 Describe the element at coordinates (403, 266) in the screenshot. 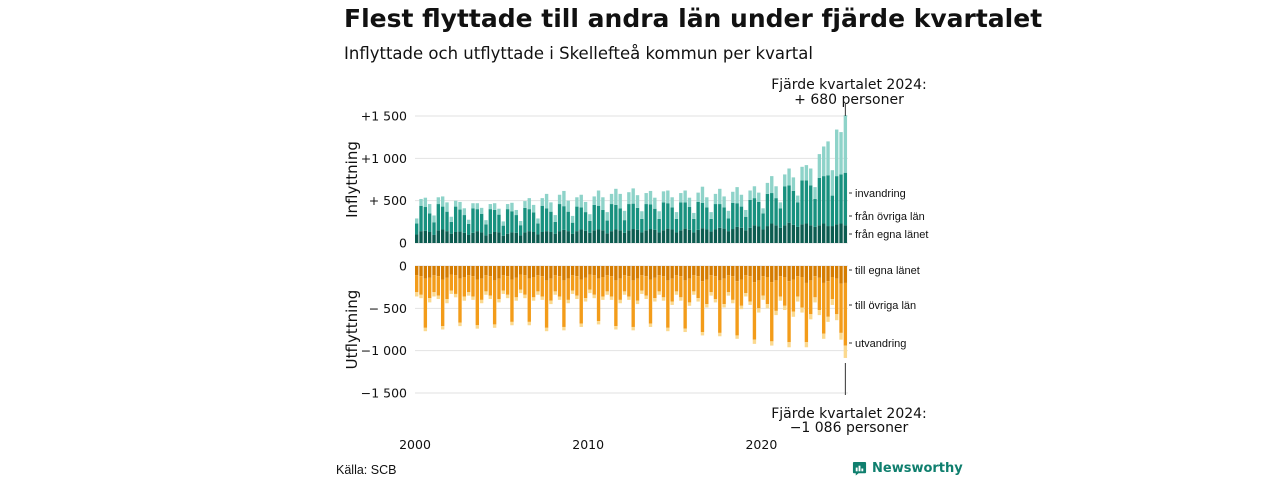

I see `ytick-label-out: 0` at that location.